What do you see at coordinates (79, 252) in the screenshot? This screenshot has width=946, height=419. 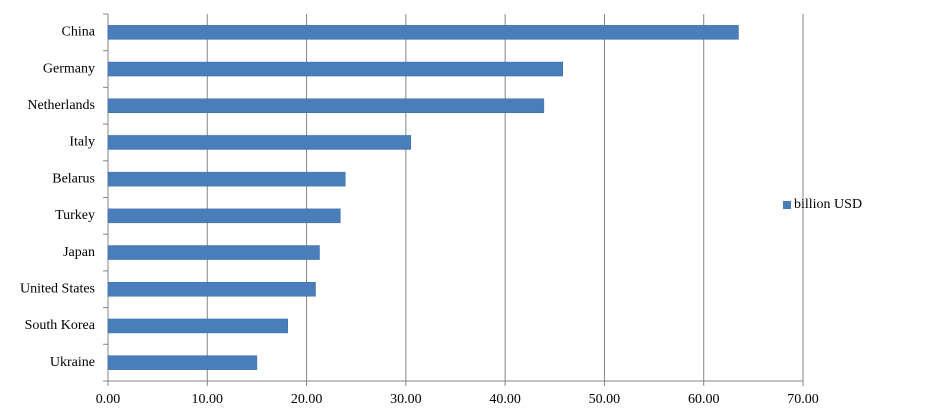 I see `y-tick-label: Japan` at bounding box center [79, 252].